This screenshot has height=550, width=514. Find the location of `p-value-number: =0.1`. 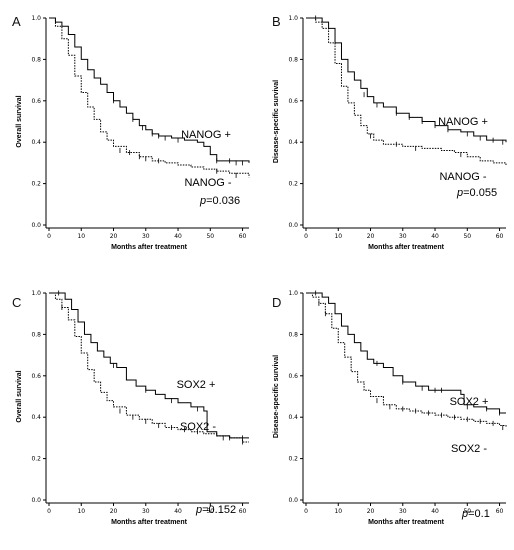

p-value-number: =0.1 is located at coordinates (479, 514).